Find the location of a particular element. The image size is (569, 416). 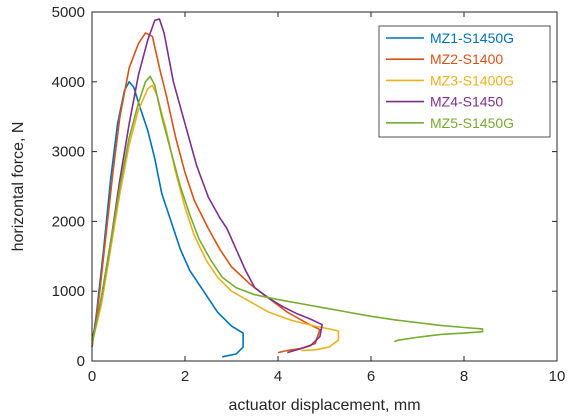

legend-box is located at coordinates (464, 81).